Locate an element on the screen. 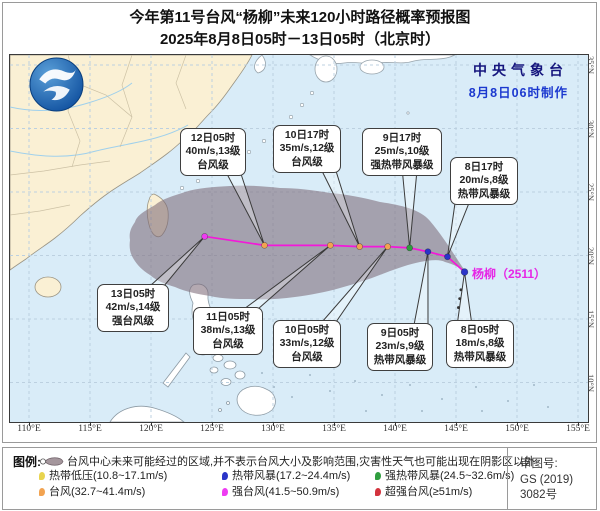 The image size is (600, 511). legend-category-label: 强热带风暴(24.5~32.6m/s) is located at coordinates (450, 476).